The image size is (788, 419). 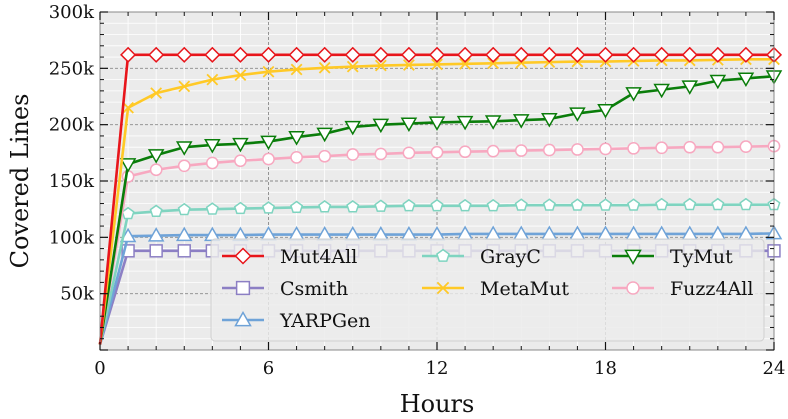 What do you see at coordinates (314, 289) in the screenshot?
I see `legend-label: Csmith` at bounding box center [314, 289].